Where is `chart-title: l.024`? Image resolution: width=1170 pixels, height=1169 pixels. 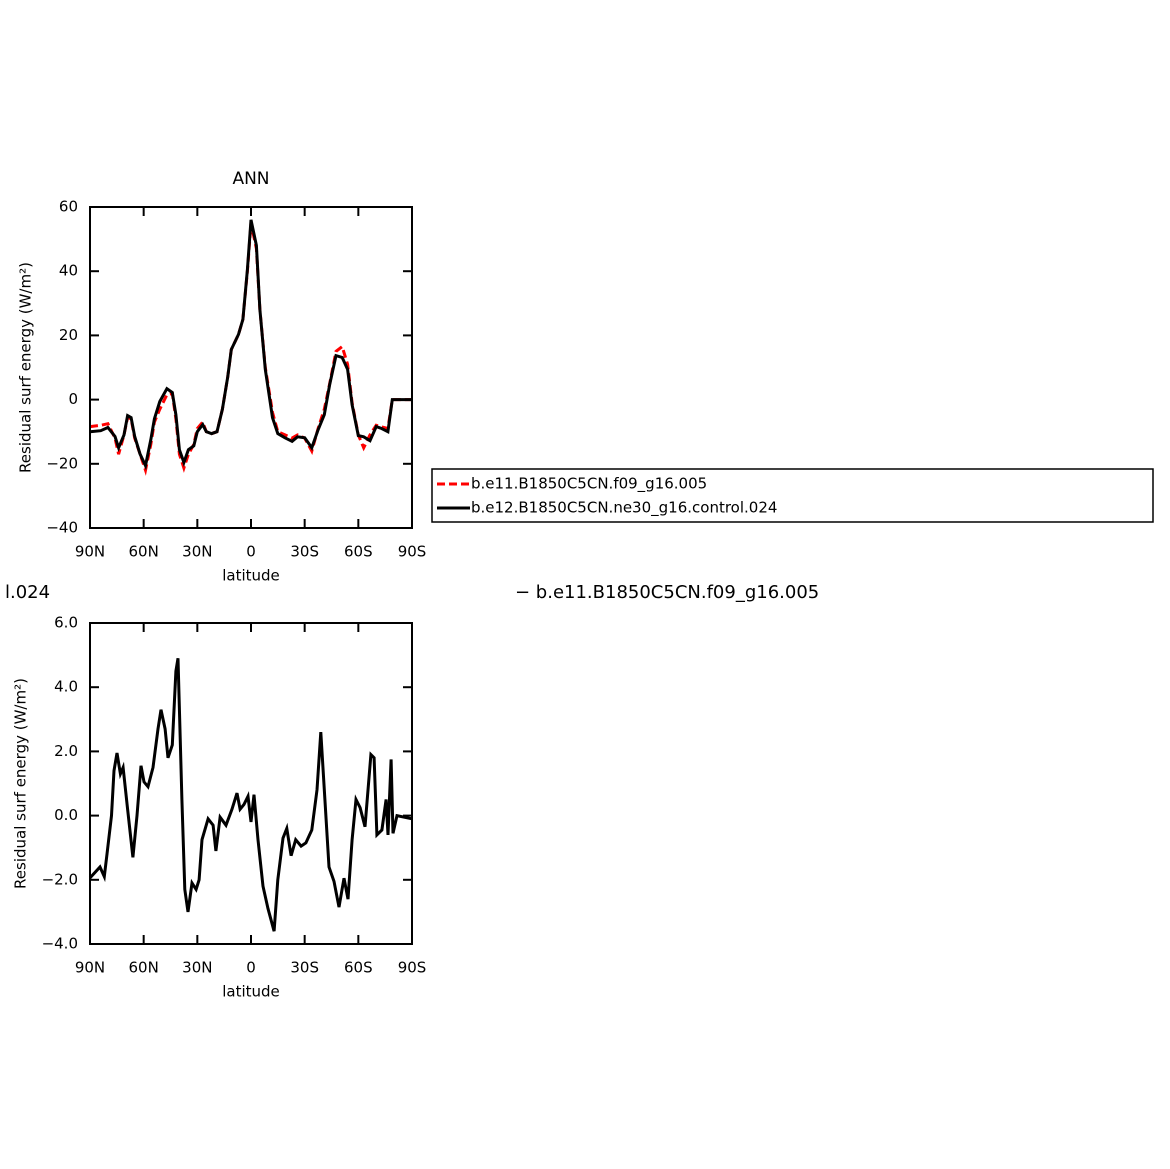 chart-title: l.024 is located at coordinates (27, 592).